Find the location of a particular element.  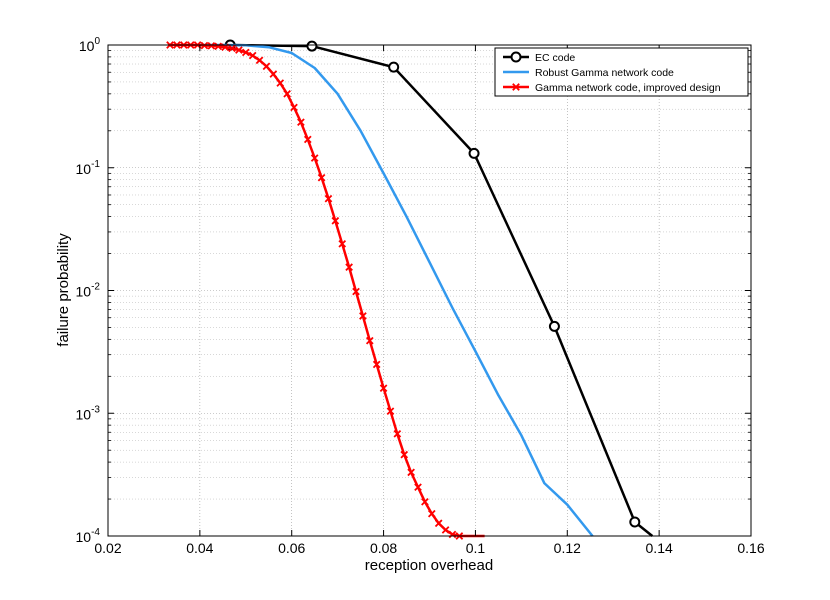

y-axis-label: failure probability is located at coordinates (63, 290).